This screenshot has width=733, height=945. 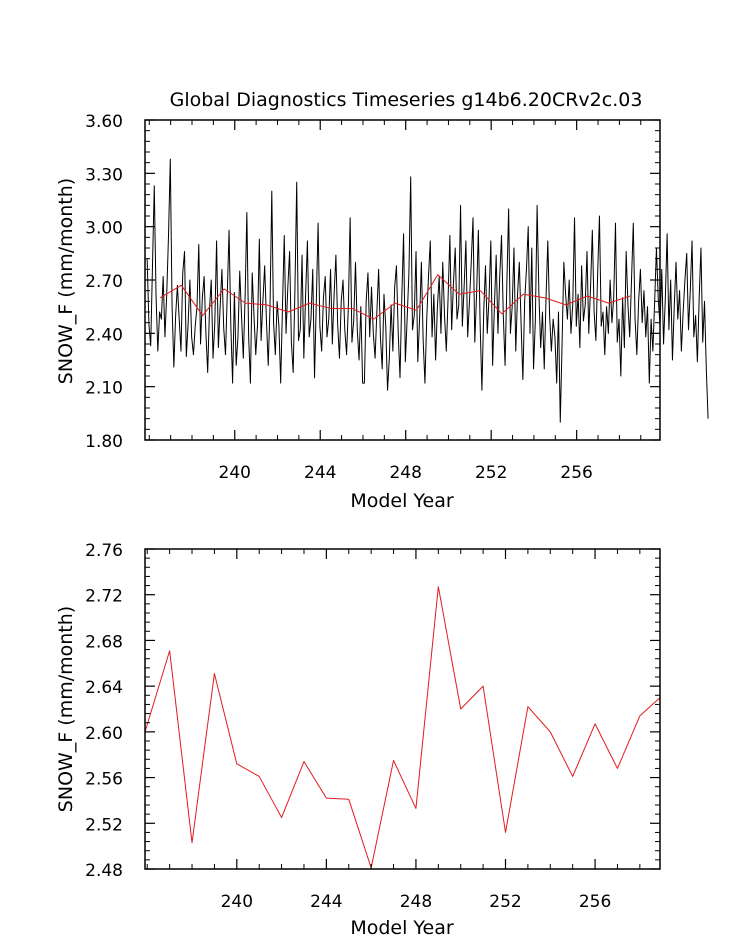 I want to click on top-panel-x-tick-label-1: 244, so click(x=320, y=473).